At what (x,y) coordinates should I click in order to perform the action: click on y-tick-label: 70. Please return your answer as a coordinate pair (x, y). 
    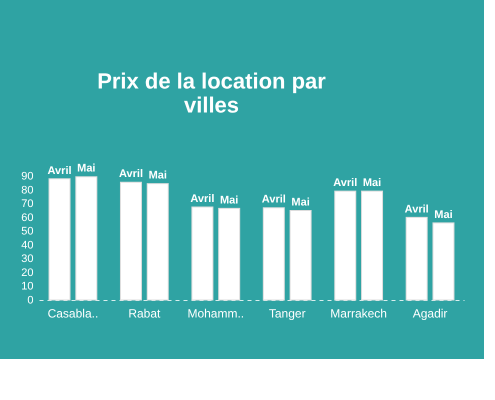
    Looking at the image, I should click on (27, 204).